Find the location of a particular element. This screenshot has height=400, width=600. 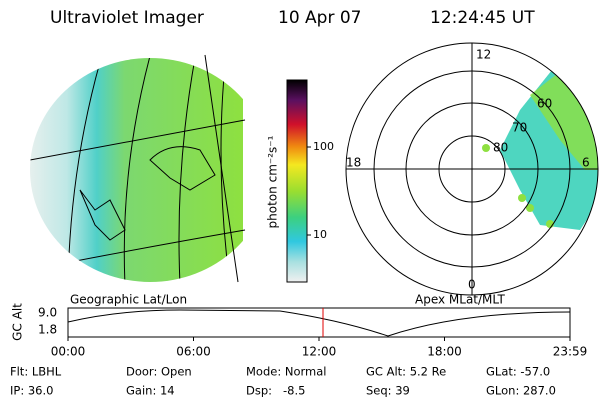

altitude-curve is located at coordinates (319, 323).